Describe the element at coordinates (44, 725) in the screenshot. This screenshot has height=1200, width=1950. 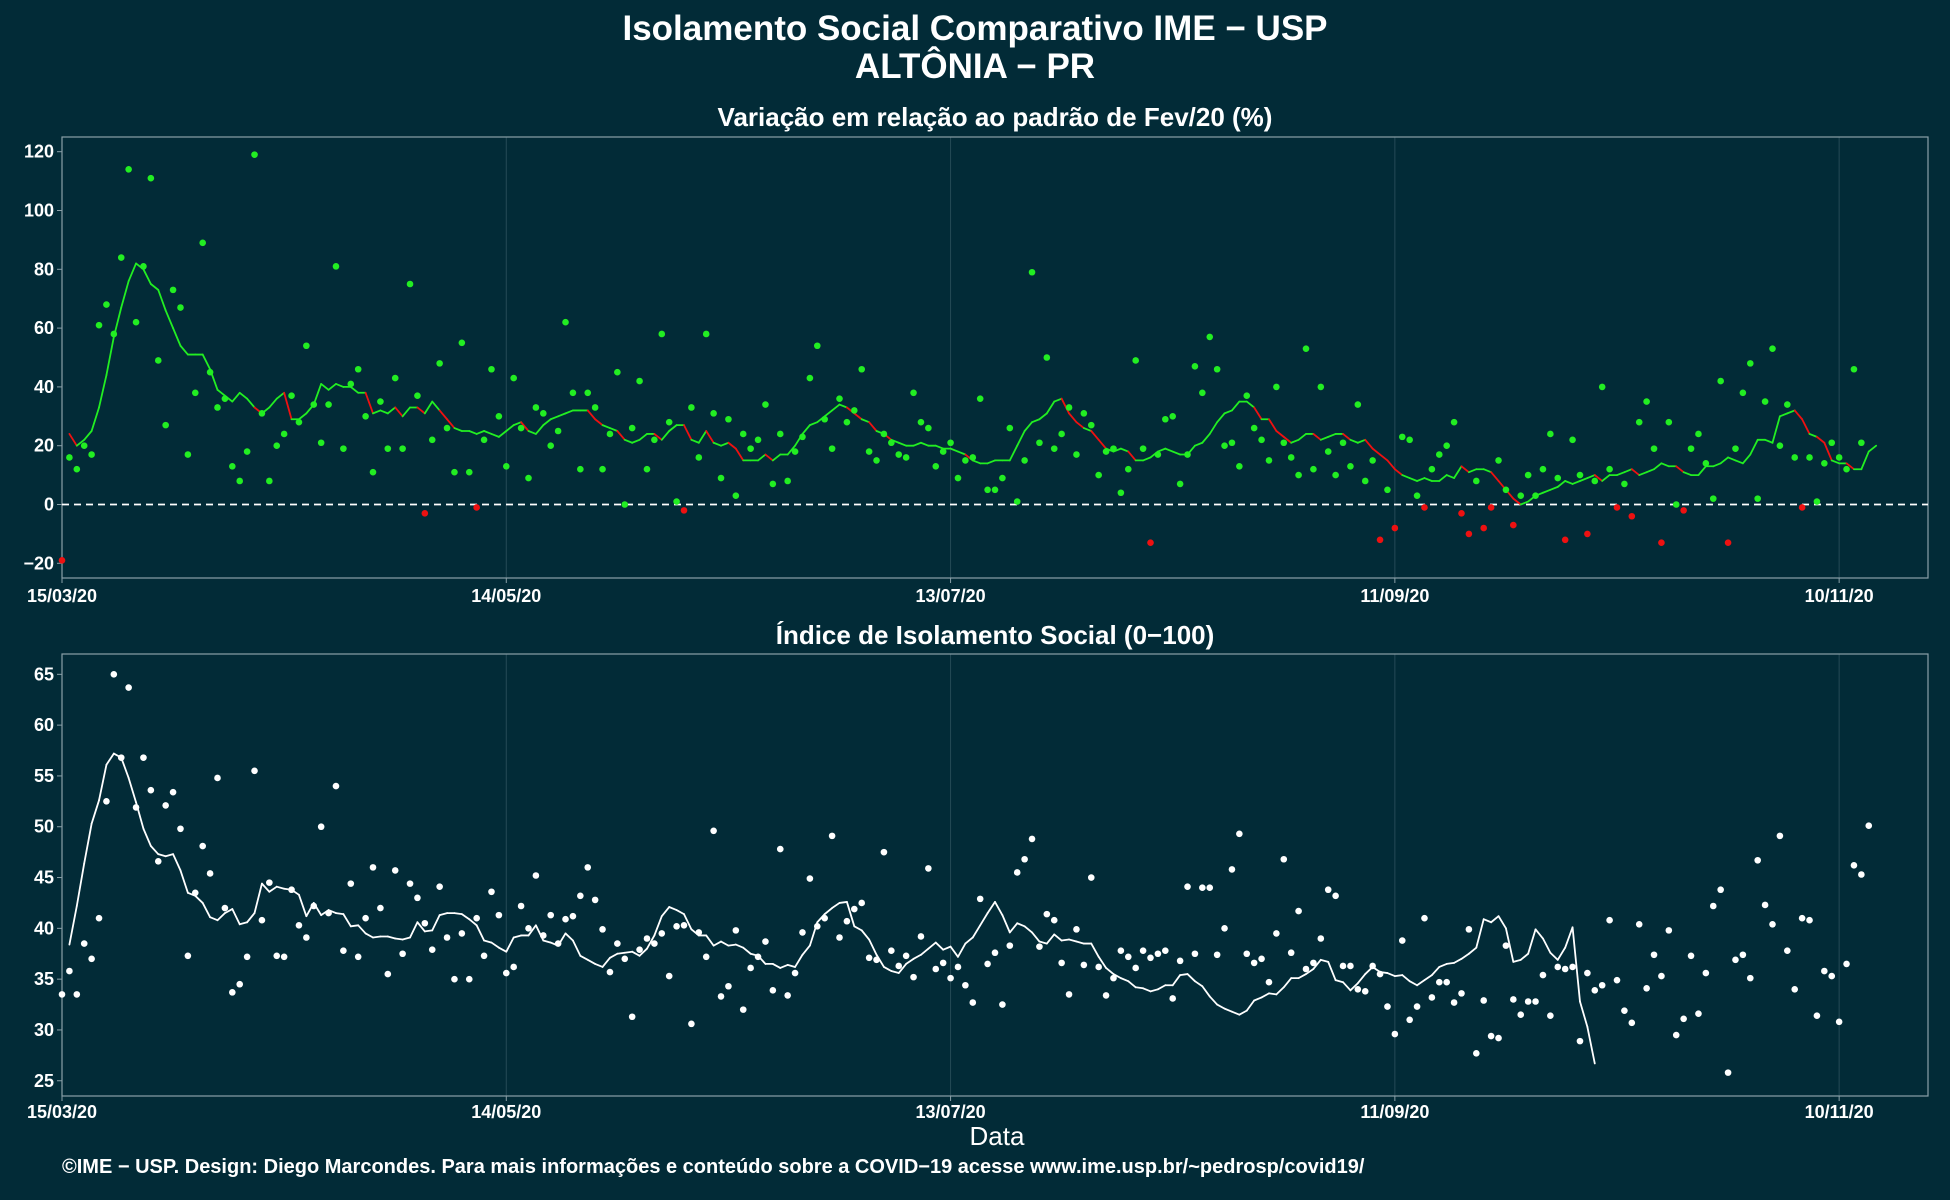
I see `index-y-tick-label: 60` at that location.